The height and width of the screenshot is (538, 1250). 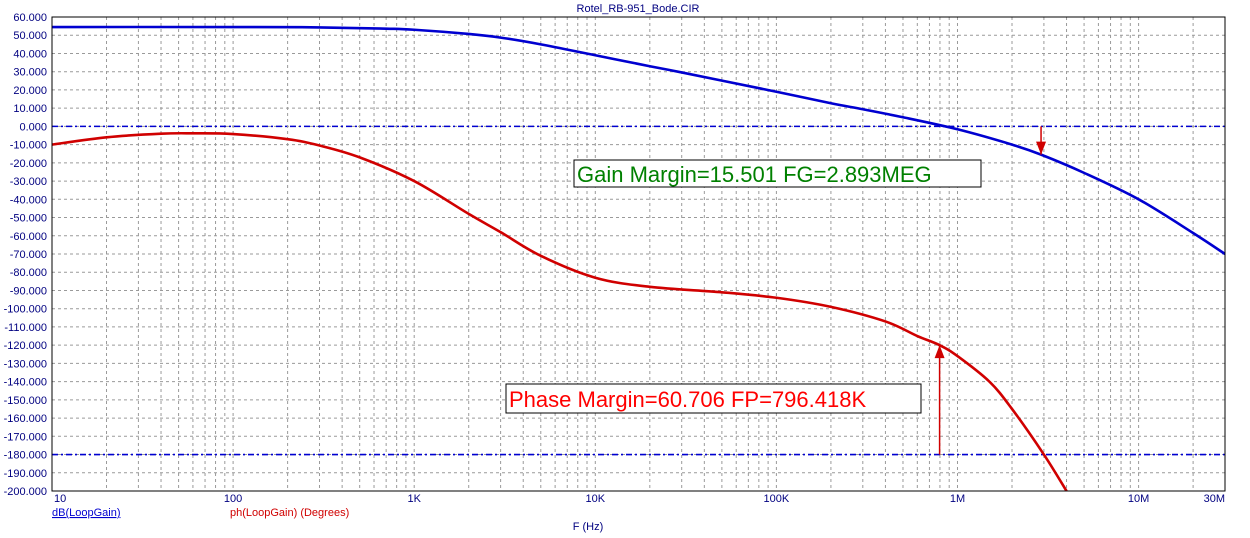 I want to click on y-tick-label: -30.000, so click(x=28, y=182).